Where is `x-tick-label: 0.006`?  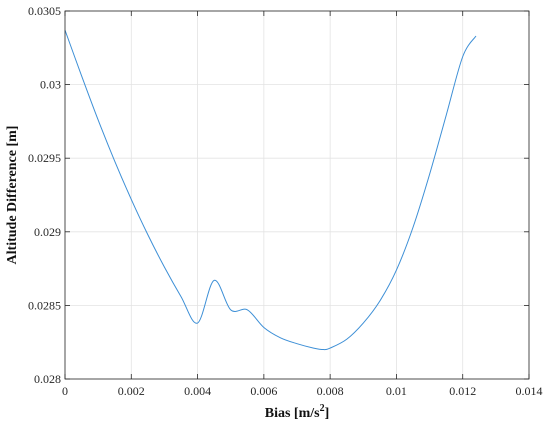
x-tick-label: 0.006 is located at coordinates (263, 391).